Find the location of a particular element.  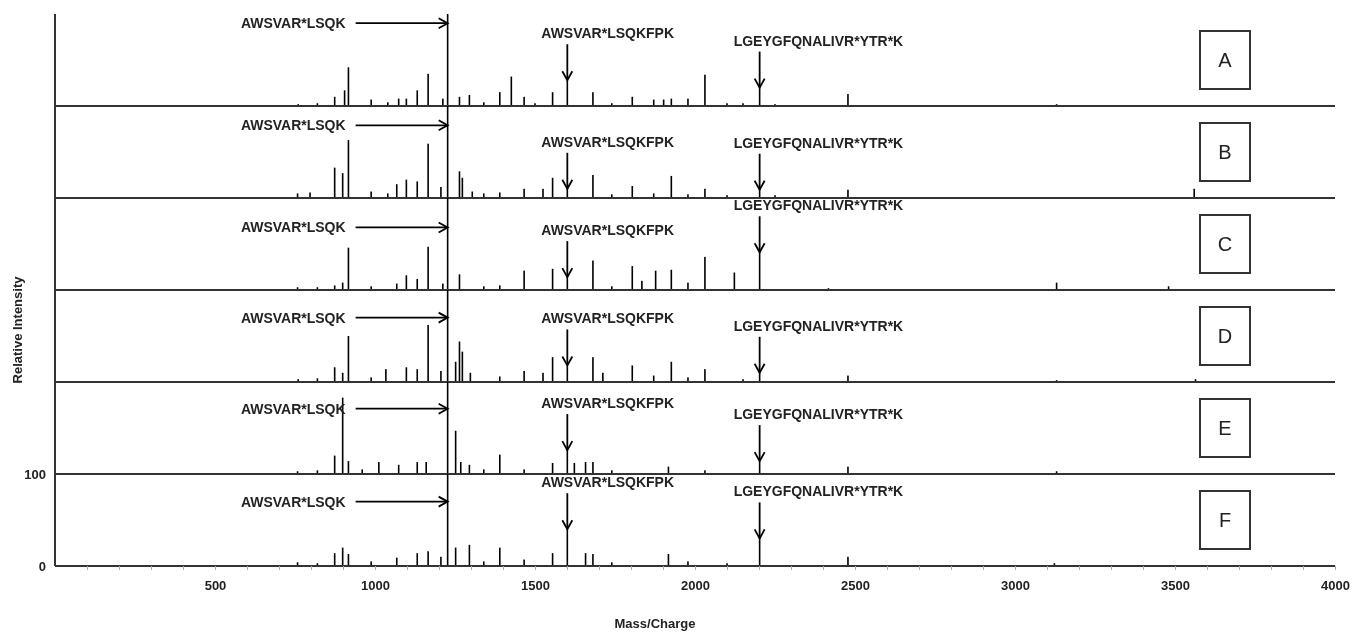

x-tick-label: 1500 is located at coordinates (535, 585).